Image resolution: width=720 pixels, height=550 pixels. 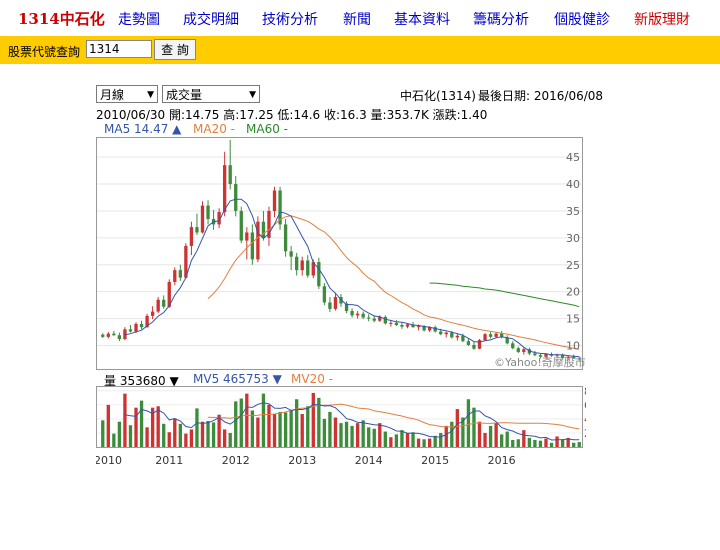 I want to click on volume-y-ticks: 200K400K600K800K, so click(x=585, y=413).